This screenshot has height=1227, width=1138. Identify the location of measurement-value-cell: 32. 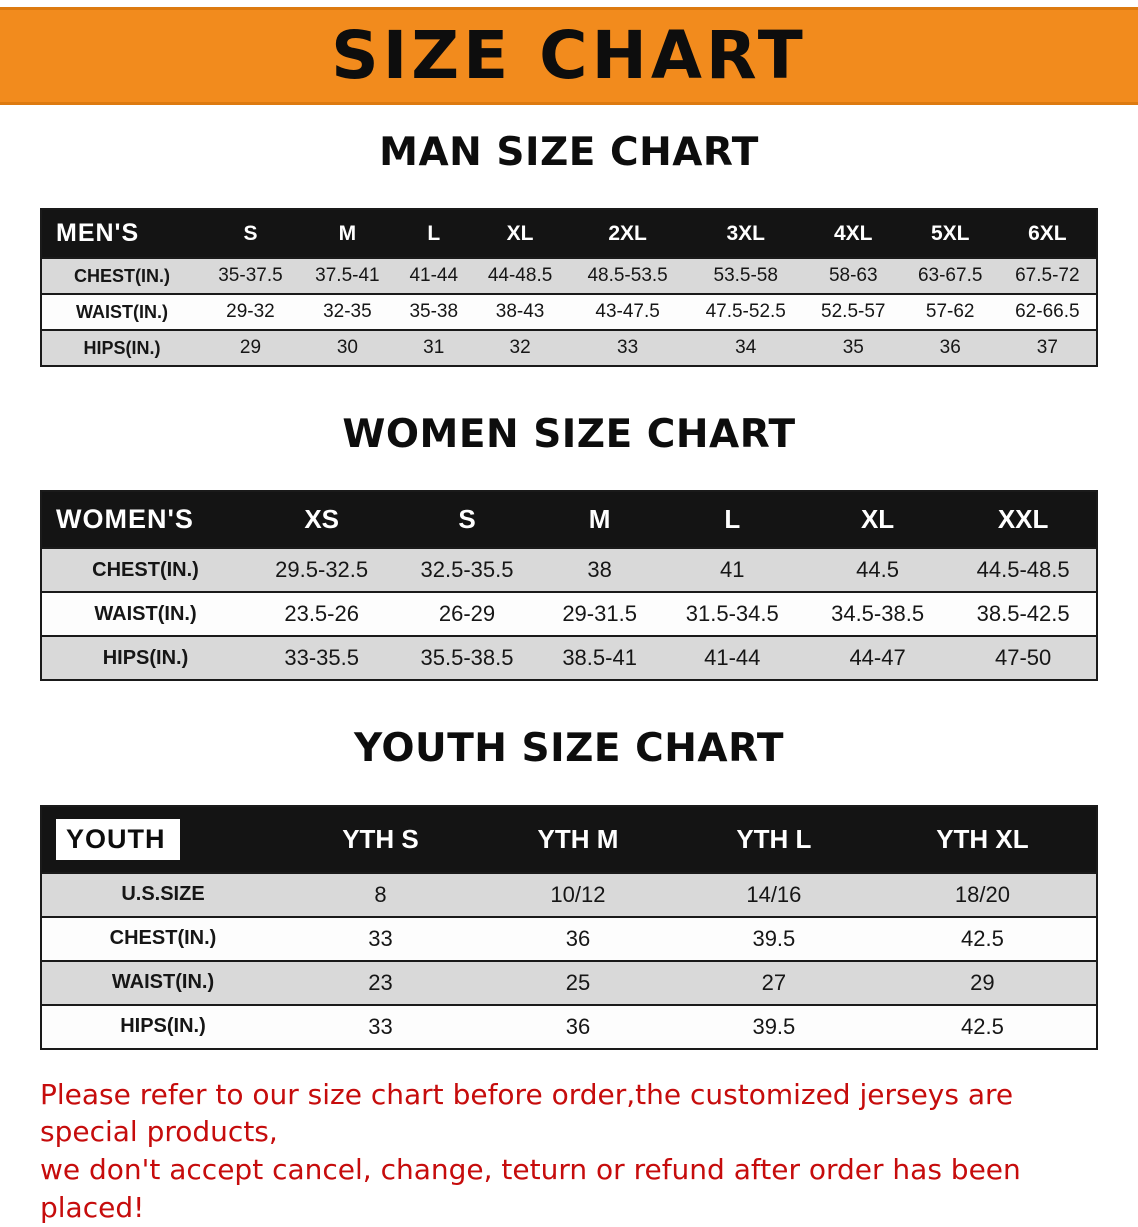
(520, 348).